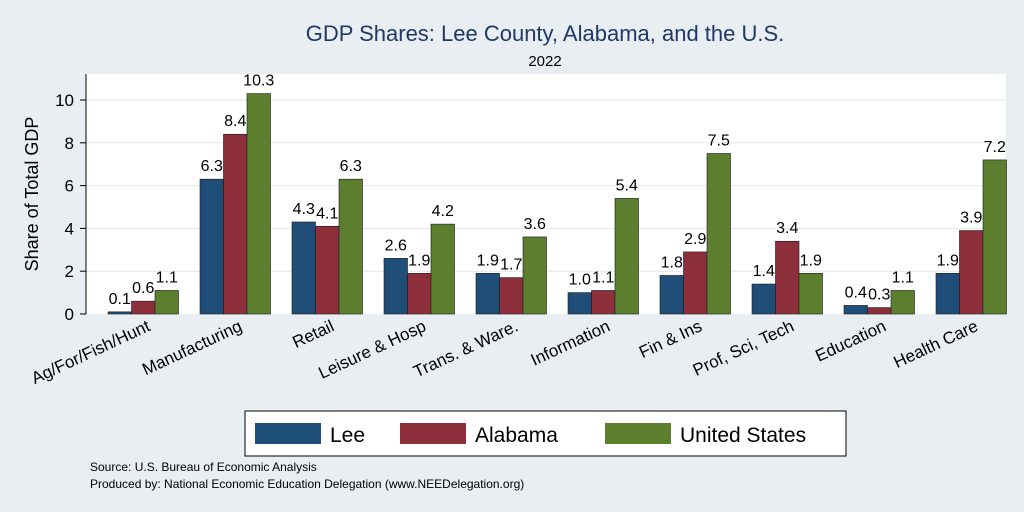  What do you see at coordinates (69, 143) in the screenshot?
I see `y-tick-label: 8` at bounding box center [69, 143].